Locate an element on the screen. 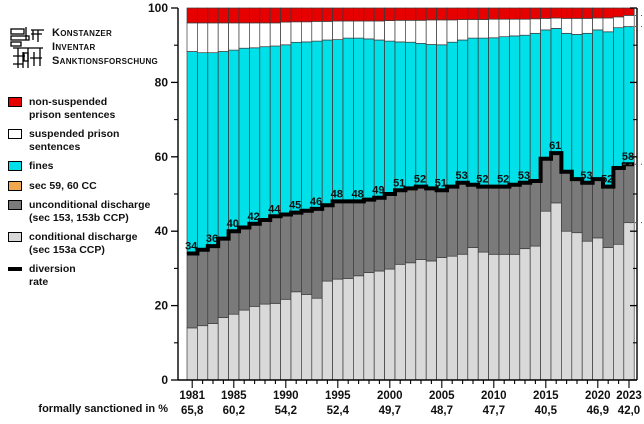 The width and height of the screenshot is (644, 424). legend-label: diversion rate is located at coordinates (52, 275).